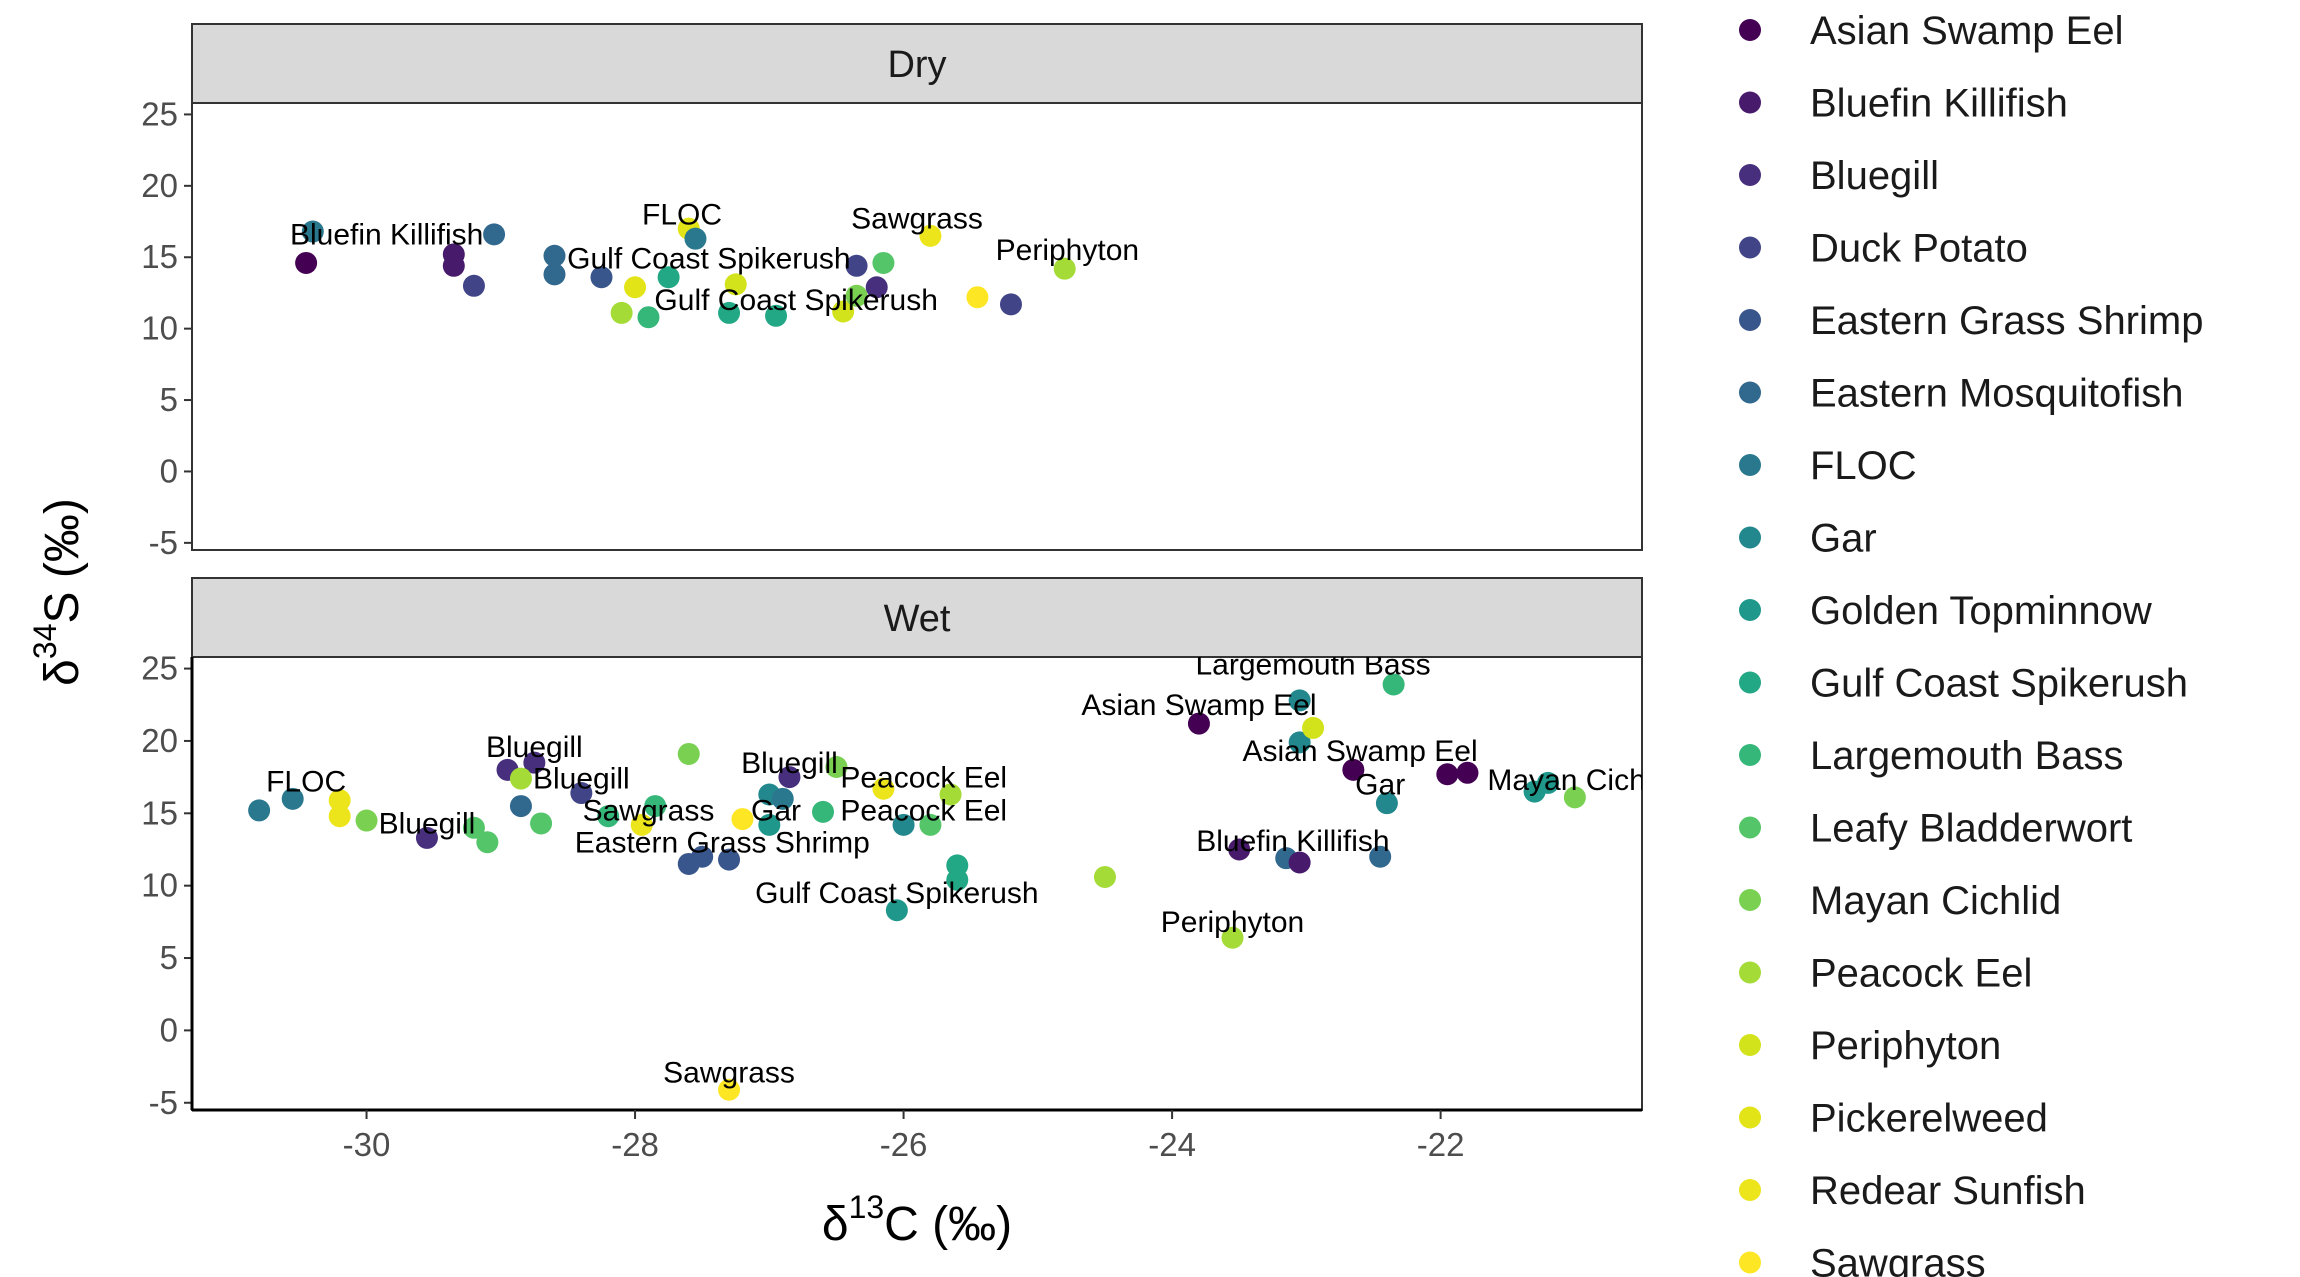 The width and height of the screenshot is (2300, 1277). I want to click on legend-label: Asian Swamp Eel, so click(1966, 31).